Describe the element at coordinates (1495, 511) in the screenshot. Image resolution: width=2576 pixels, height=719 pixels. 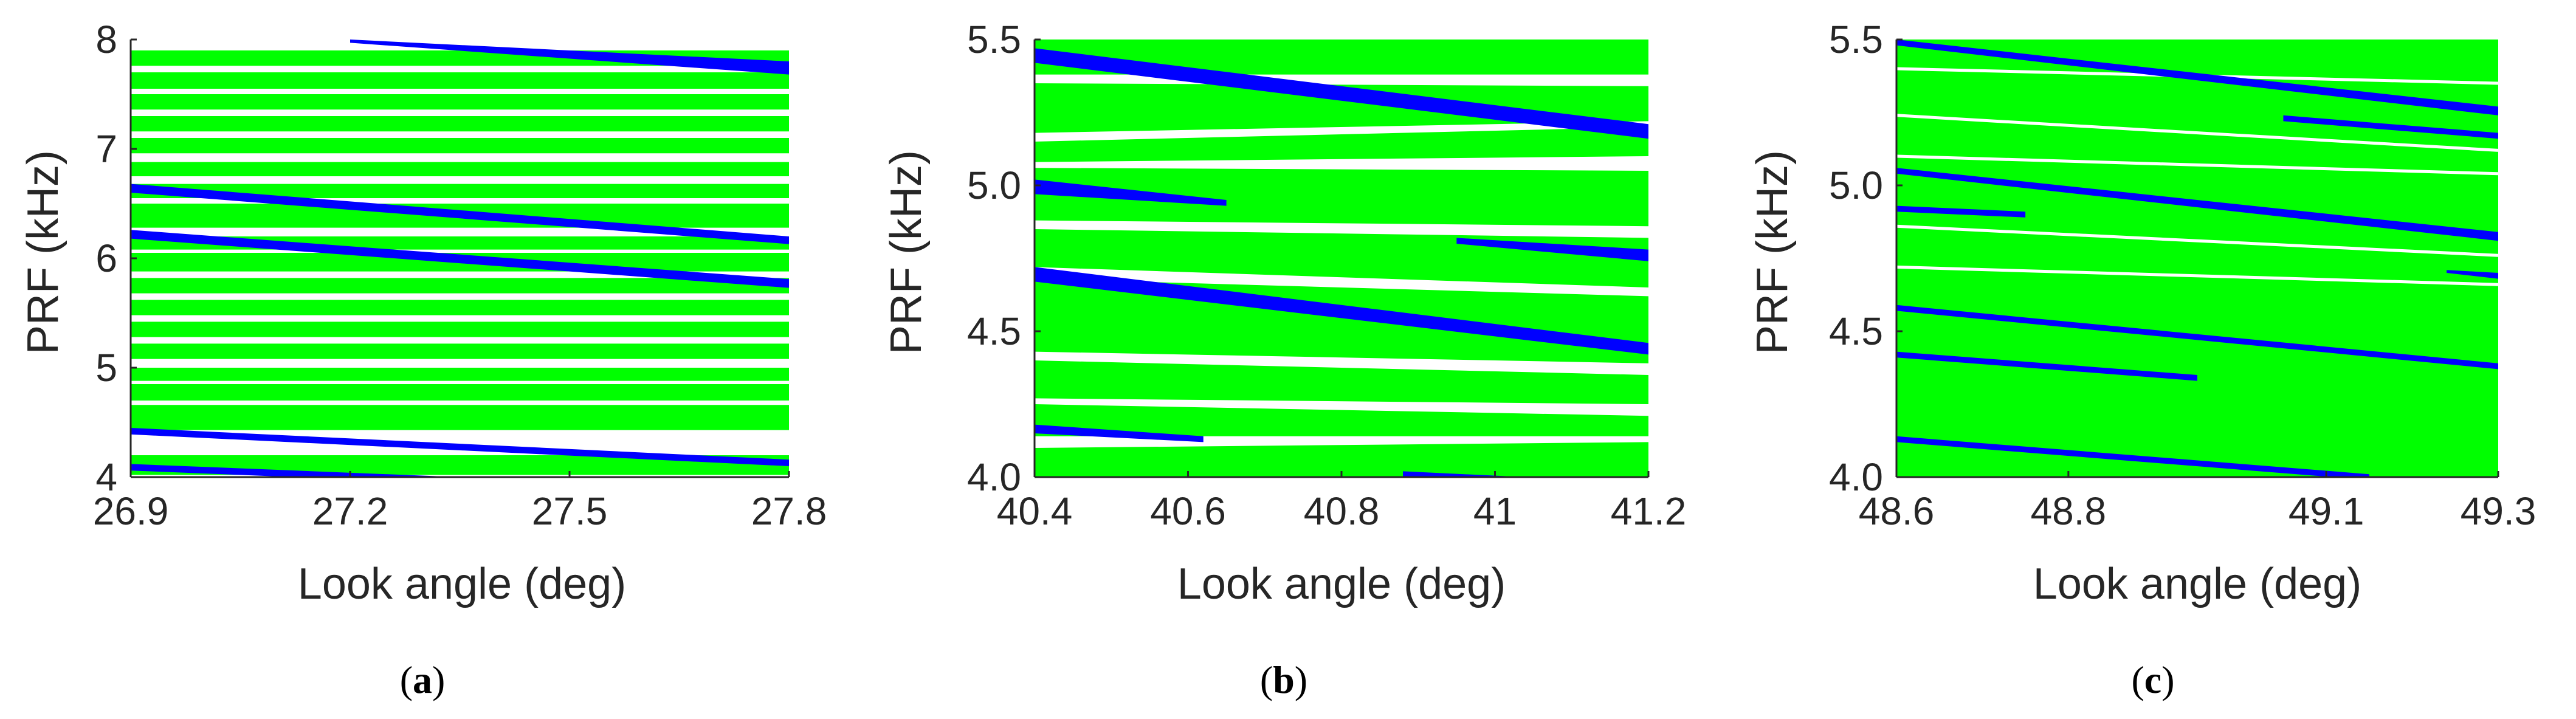
I see `panel-b-x-tick-label: 41` at that location.